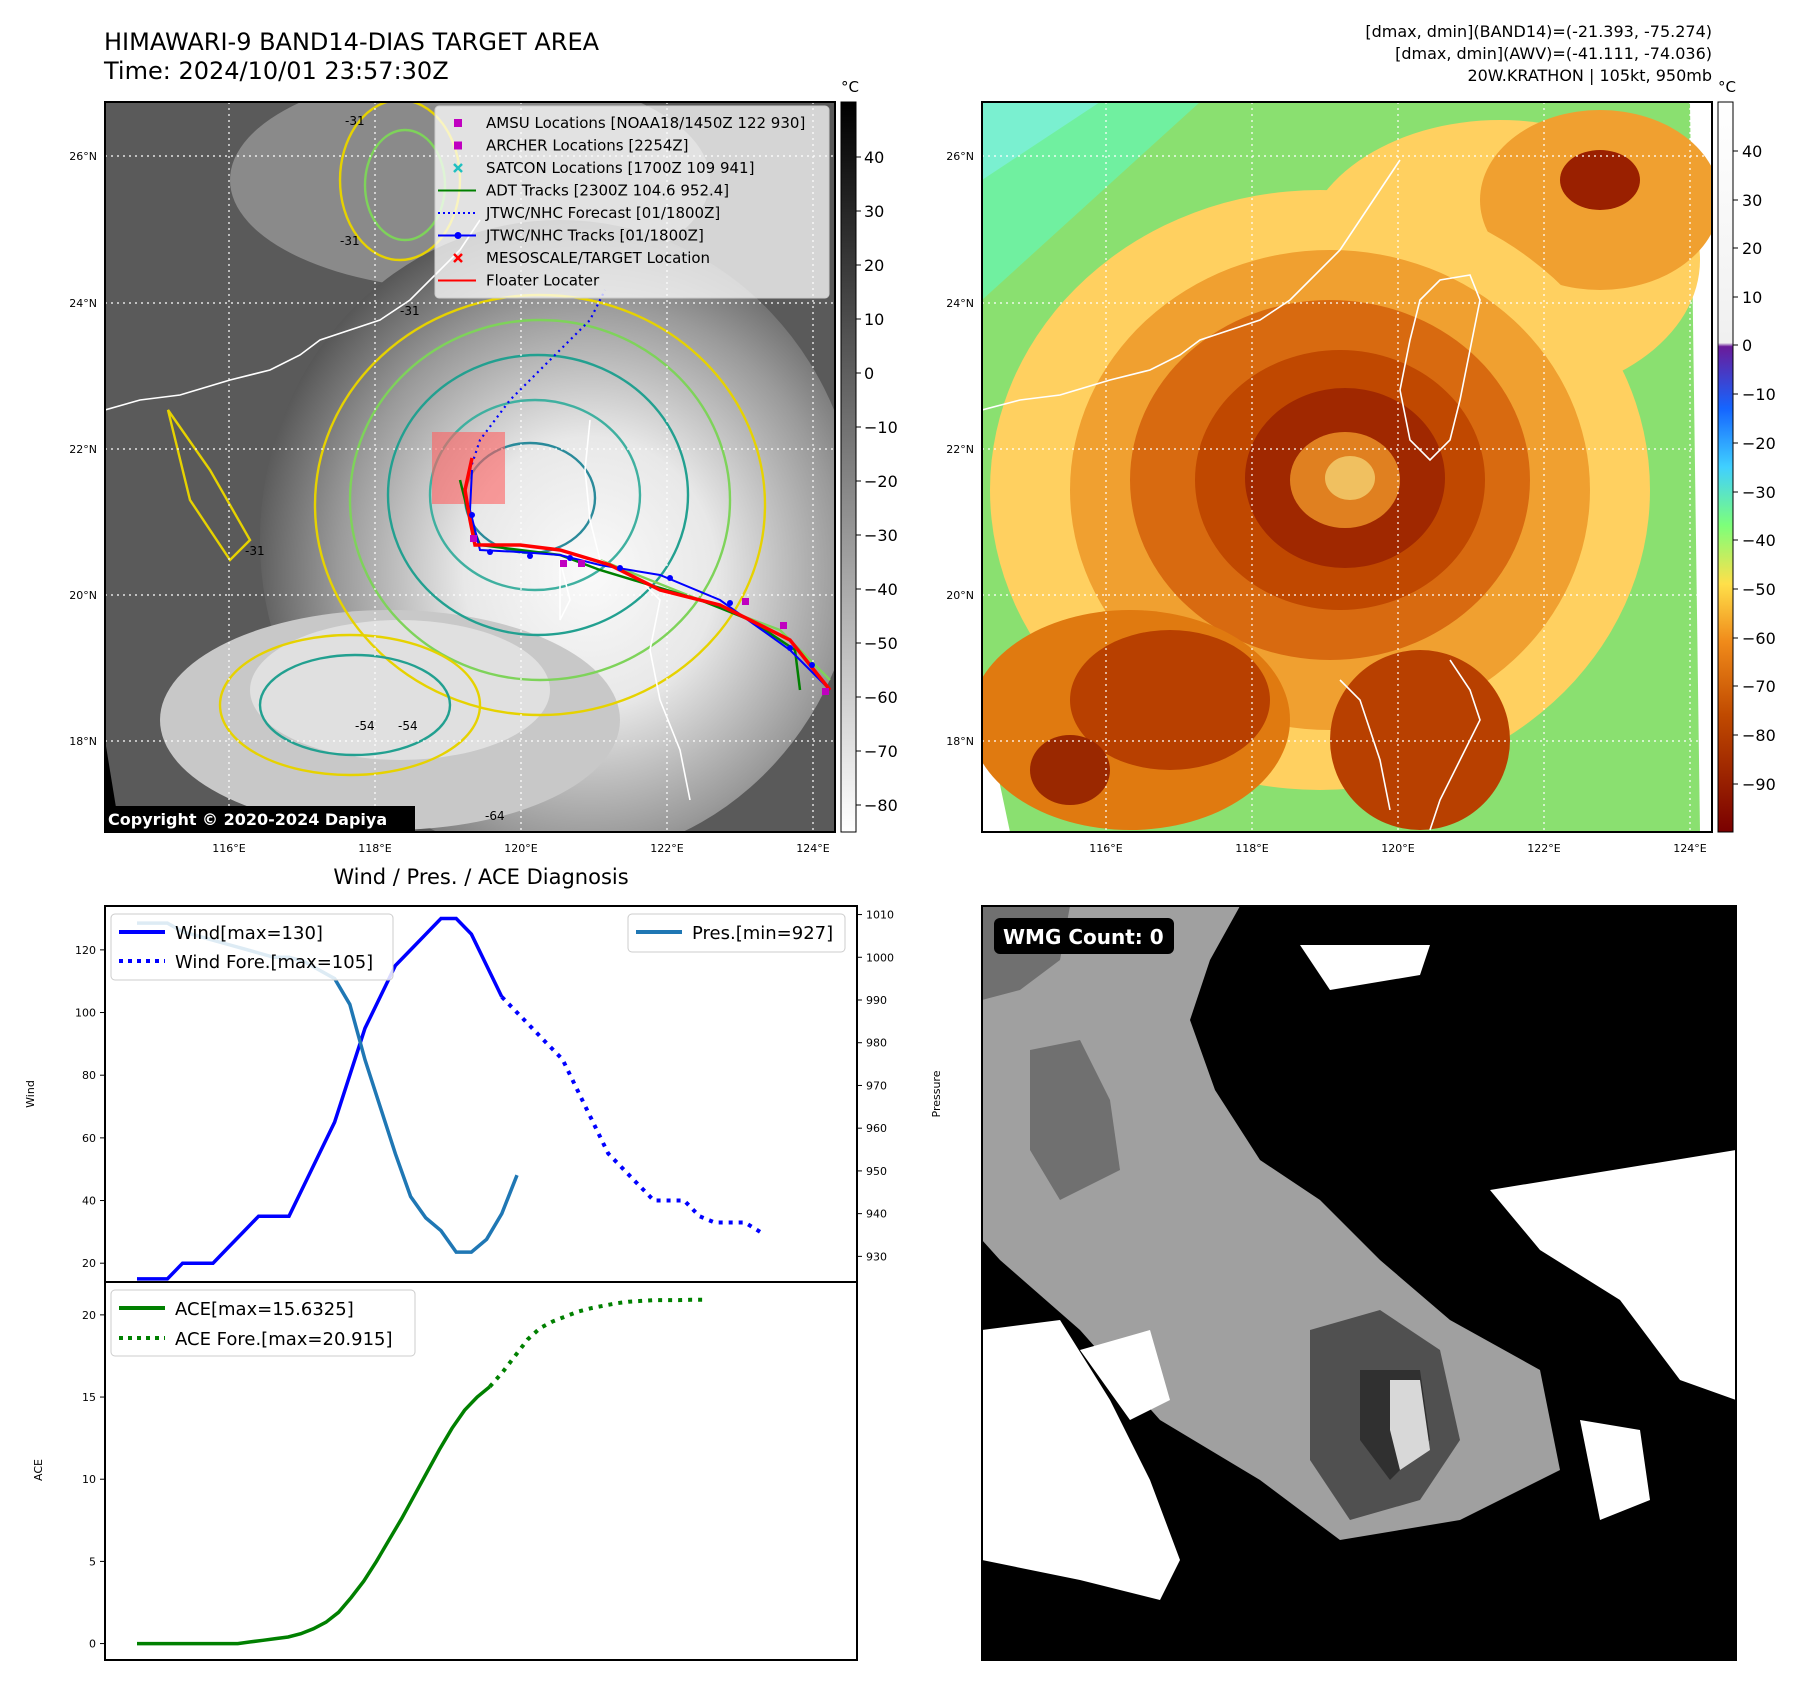  Describe the element at coordinates (874, 157) in the screenshot. I see `ir-colorbar-tick: 40` at that location.